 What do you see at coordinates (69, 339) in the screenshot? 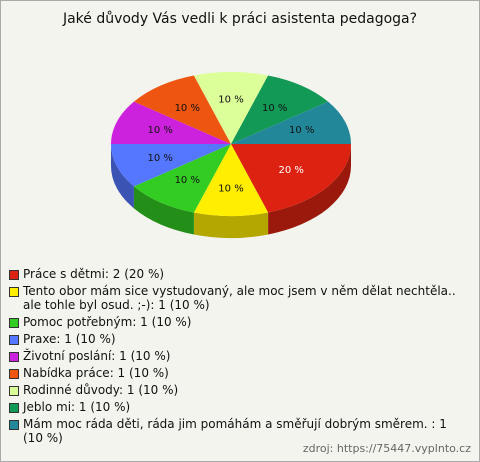
I see `legend-label: Praxe: 1 (10 %)` at bounding box center [69, 339].